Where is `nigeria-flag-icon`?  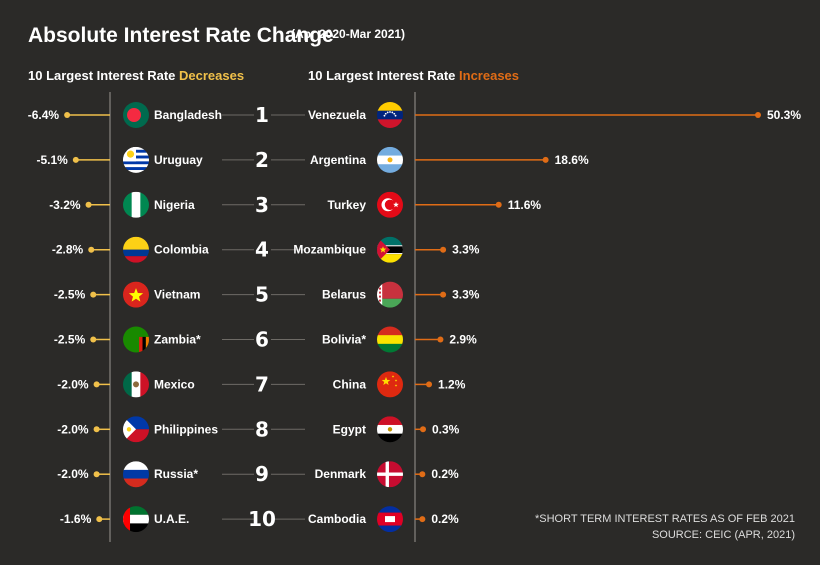 nigeria-flag-icon is located at coordinates (136, 204).